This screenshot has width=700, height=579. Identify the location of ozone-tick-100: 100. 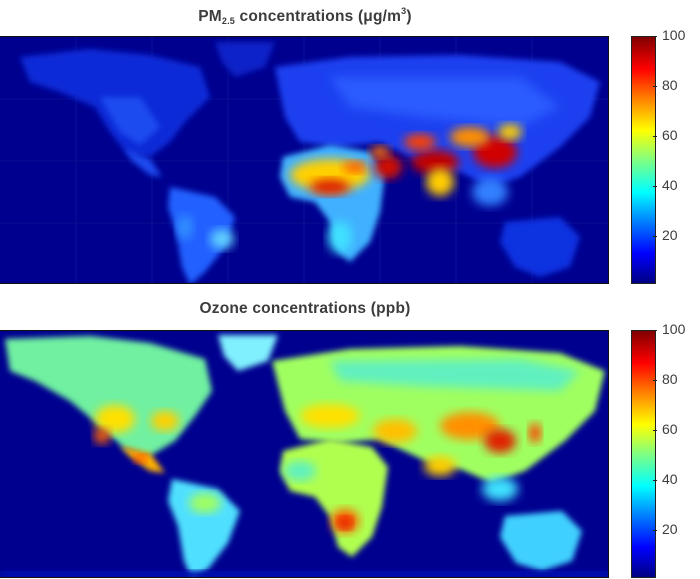
(674, 329).